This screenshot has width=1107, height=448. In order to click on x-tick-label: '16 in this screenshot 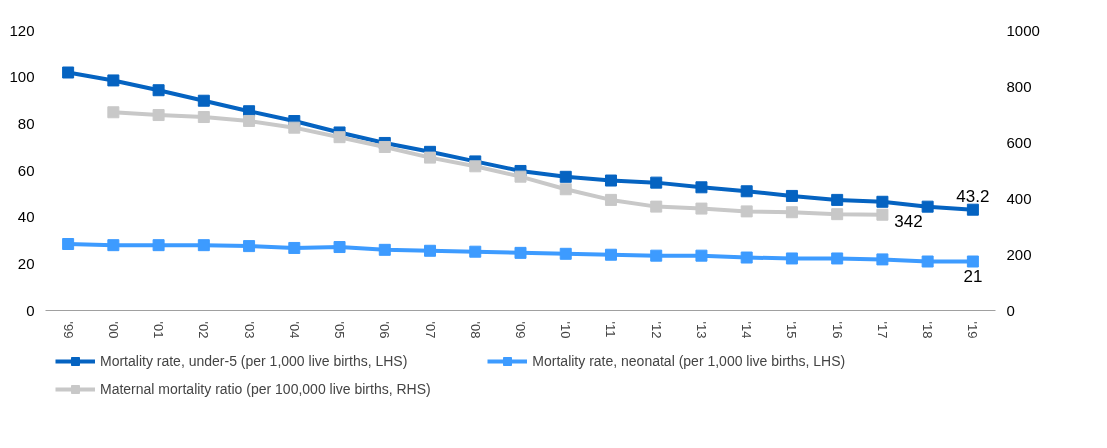, I will do `click(837, 330)`.